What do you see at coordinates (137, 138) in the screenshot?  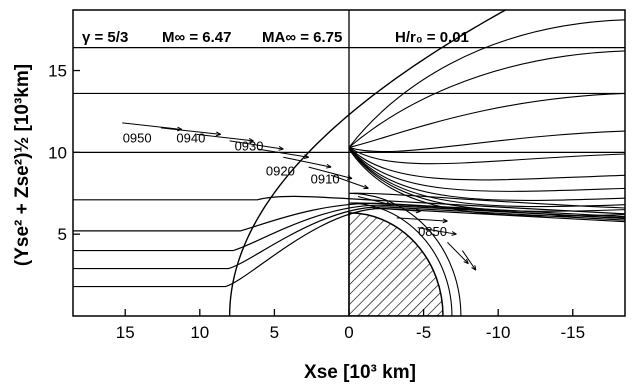 I see `trajectory-time-label: 0950` at bounding box center [137, 138].